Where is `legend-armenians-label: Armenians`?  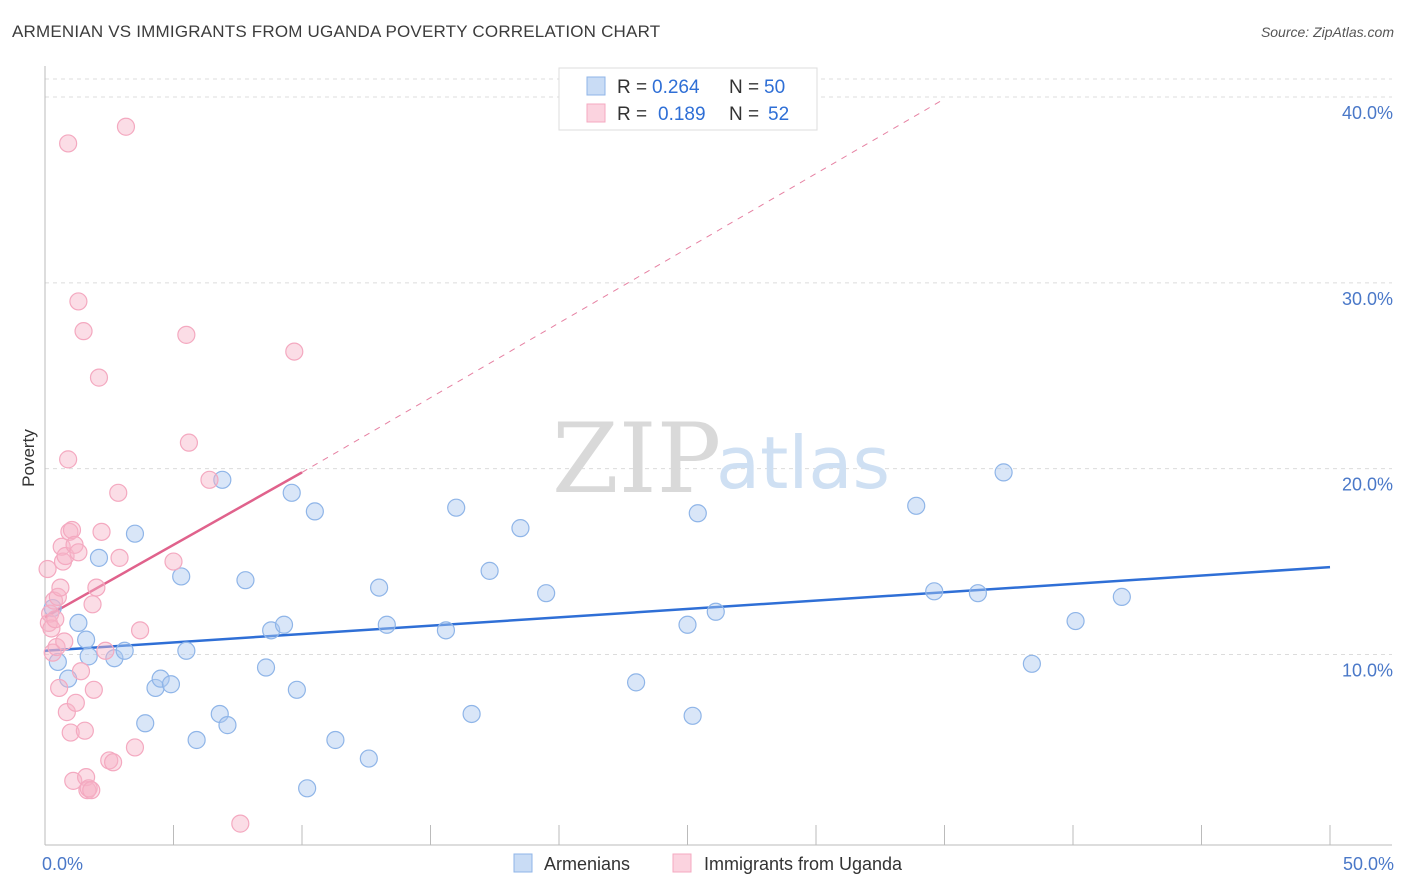
legend-armenians-label: Armenians is located at coordinates (587, 864).